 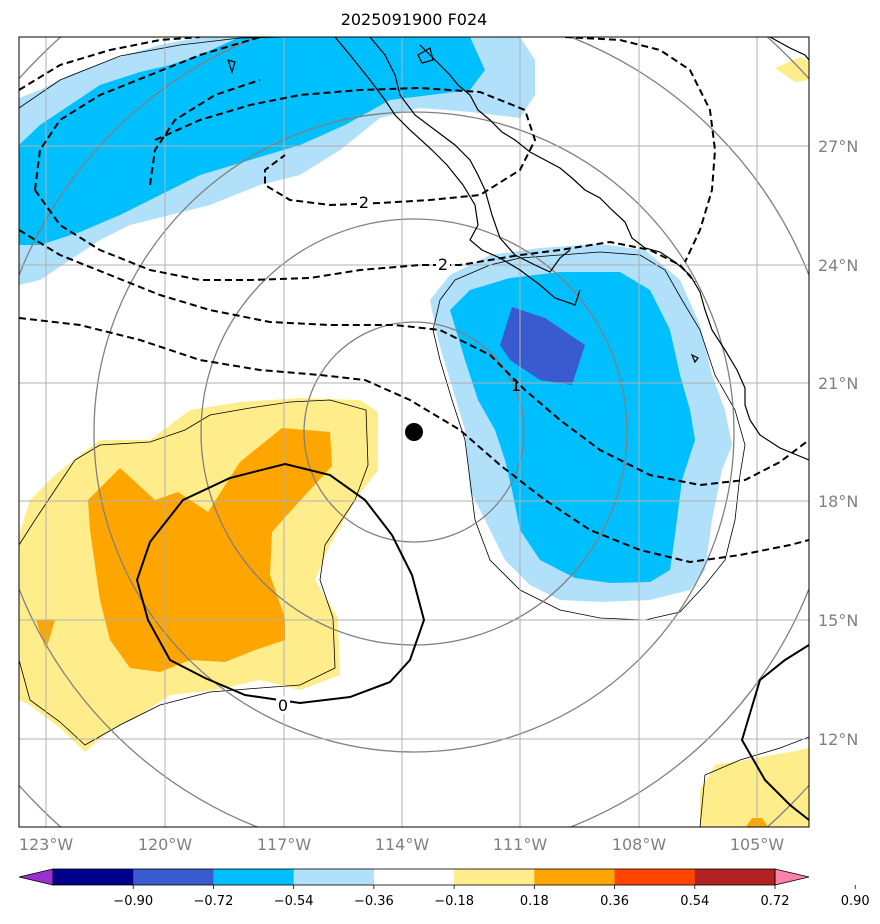 What do you see at coordinates (516, 385) in the screenshot?
I see `contour-label-3: 1` at bounding box center [516, 385].